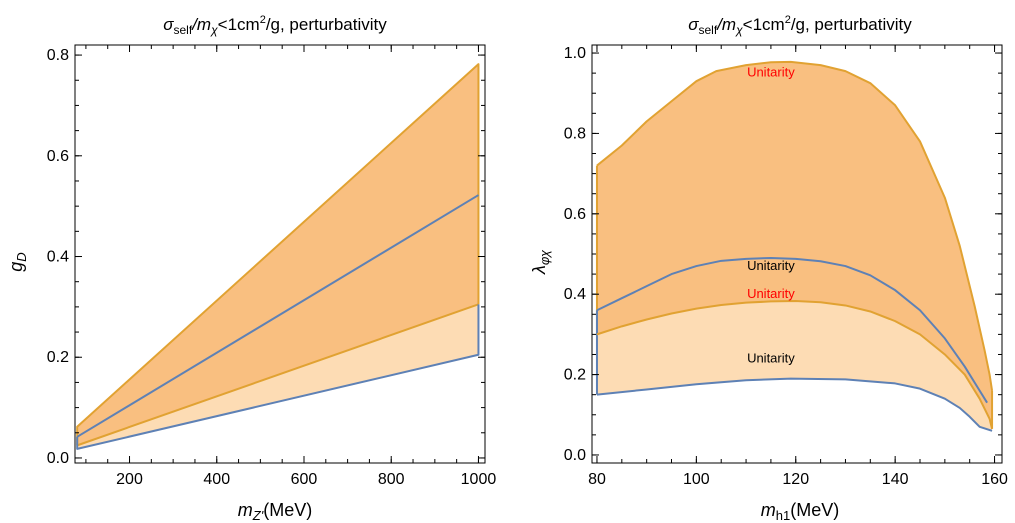 The width and height of the screenshot is (1015, 523). What do you see at coordinates (575, 214) in the screenshot?
I see `right-y-tick-label: 0.6` at bounding box center [575, 214].